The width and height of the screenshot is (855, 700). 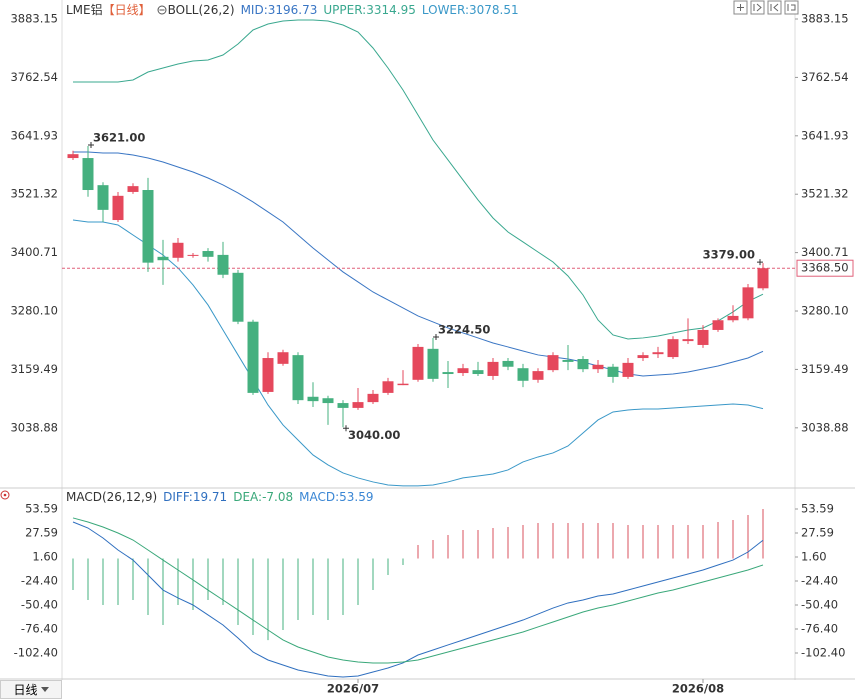 What do you see at coordinates (766, 7) in the screenshot?
I see `icon-glyph` at bounding box center [766, 7].